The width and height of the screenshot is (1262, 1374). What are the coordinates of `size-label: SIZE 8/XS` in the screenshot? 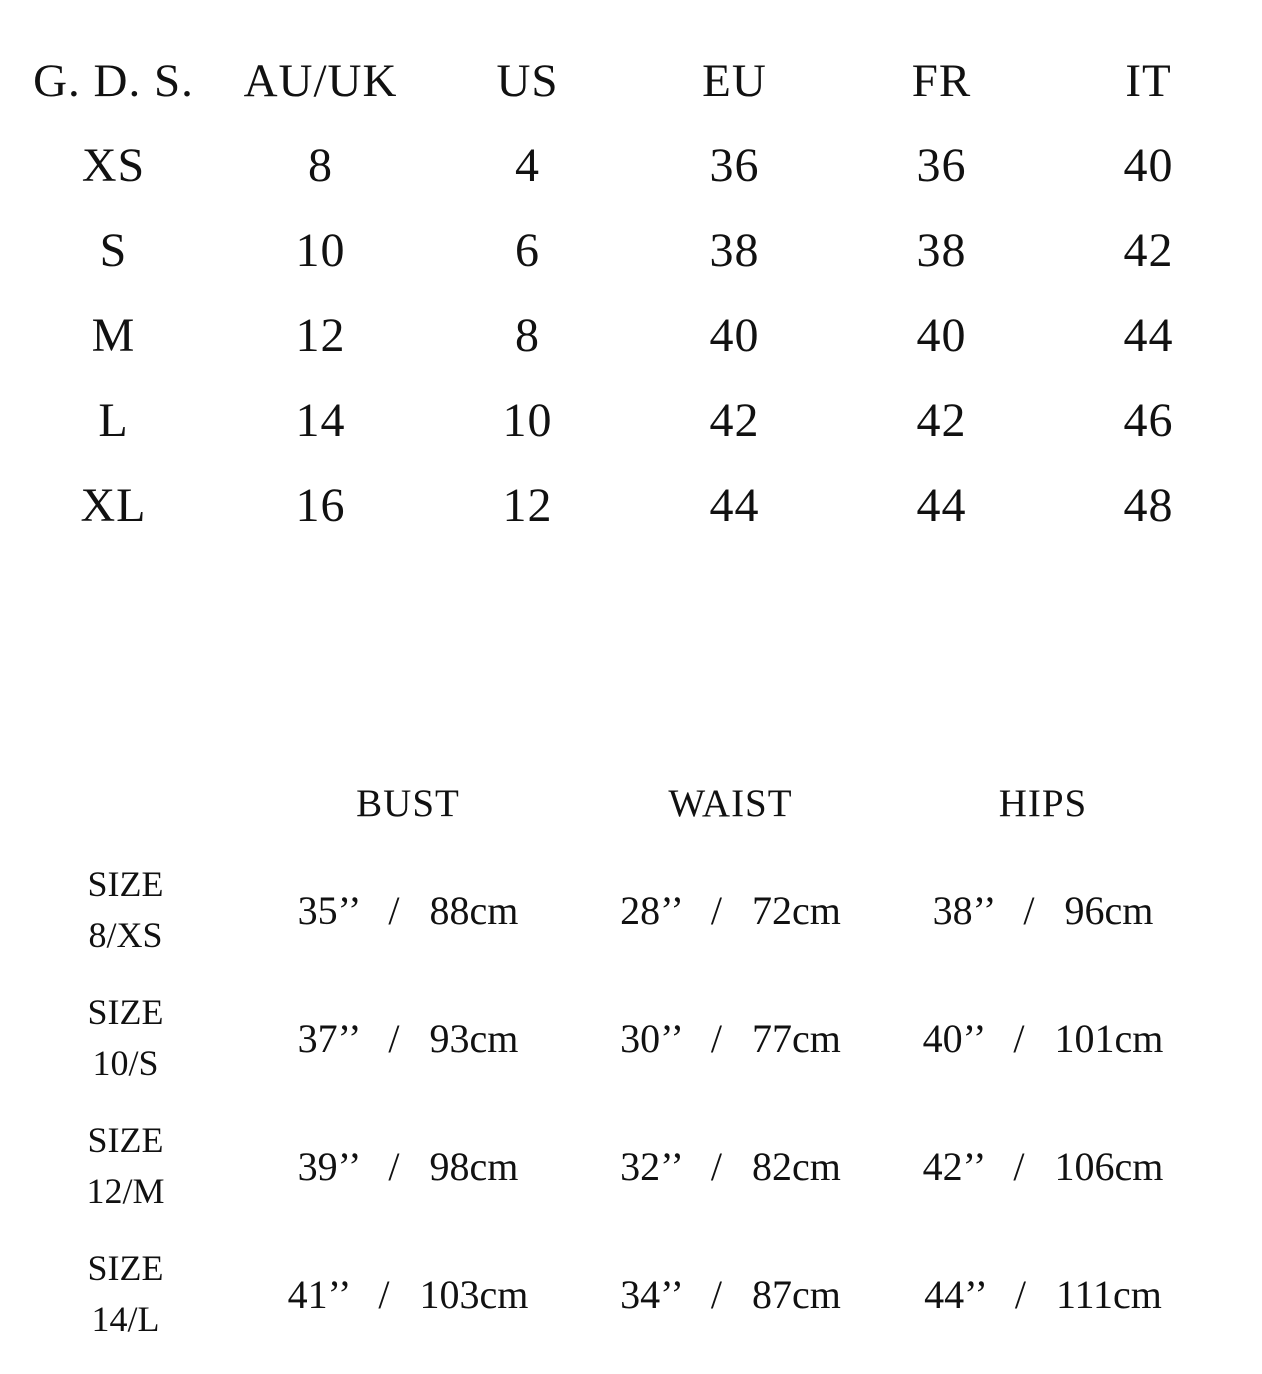 It's located at (125, 910).